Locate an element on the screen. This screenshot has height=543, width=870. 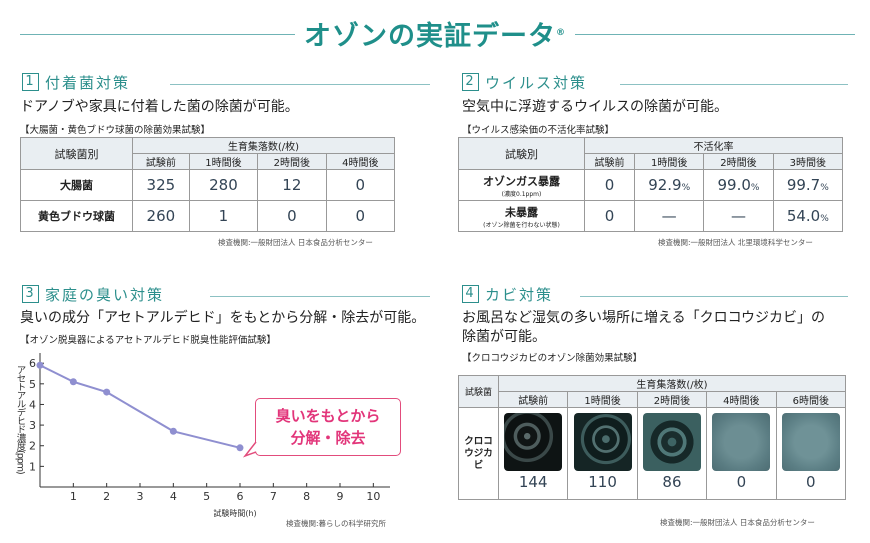
section-2-note: 検査機関:一般財団法人 北里環境科学センター is located at coordinates (735, 242).